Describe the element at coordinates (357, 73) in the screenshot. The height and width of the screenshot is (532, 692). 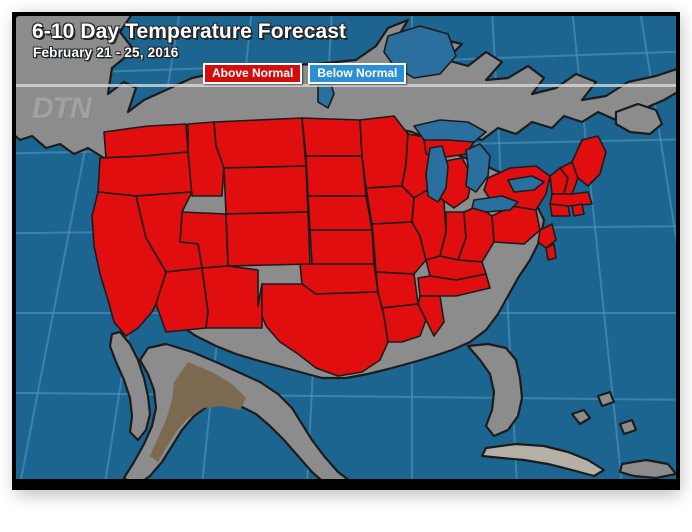
I see `legend-below-normal: Below Normal` at that location.